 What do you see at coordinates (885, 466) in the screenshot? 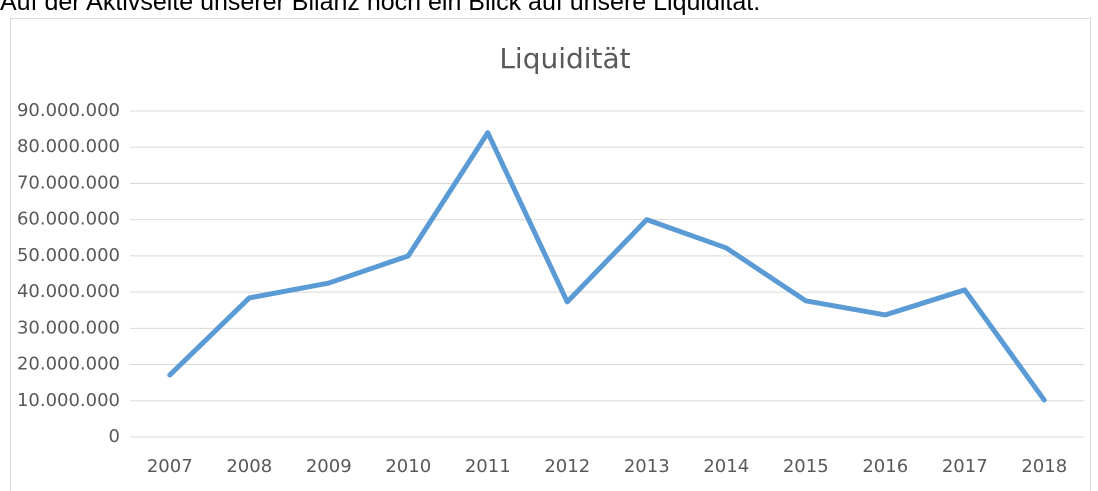
I see `x-tick-label: 2016` at bounding box center [885, 466].